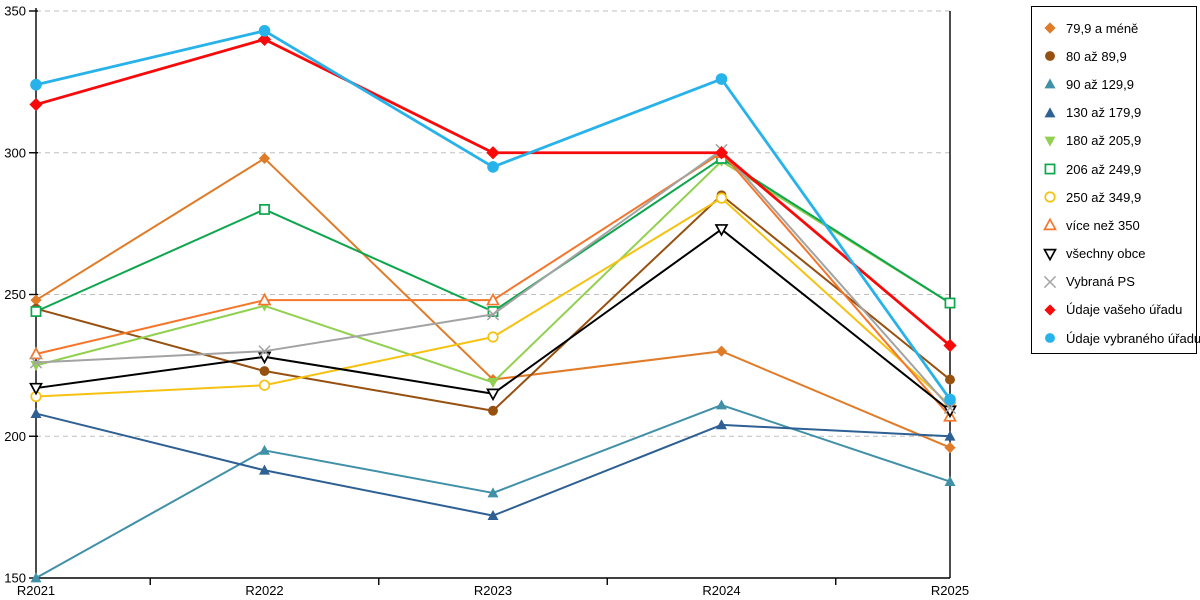 The height and width of the screenshot is (600, 1200). Describe the element at coordinates (1102, 28) in the screenshot. I see `legend-label: 79,9 a méně` at that location.